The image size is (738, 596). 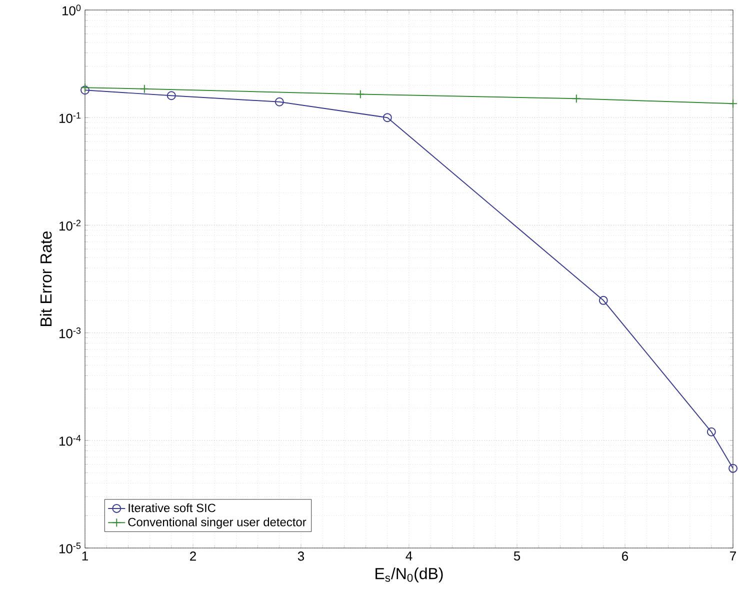 What do you see at coordinates (193, 556) in the screenshot?
I see `x-tick-label: 2` at bounding box center [193, 556].